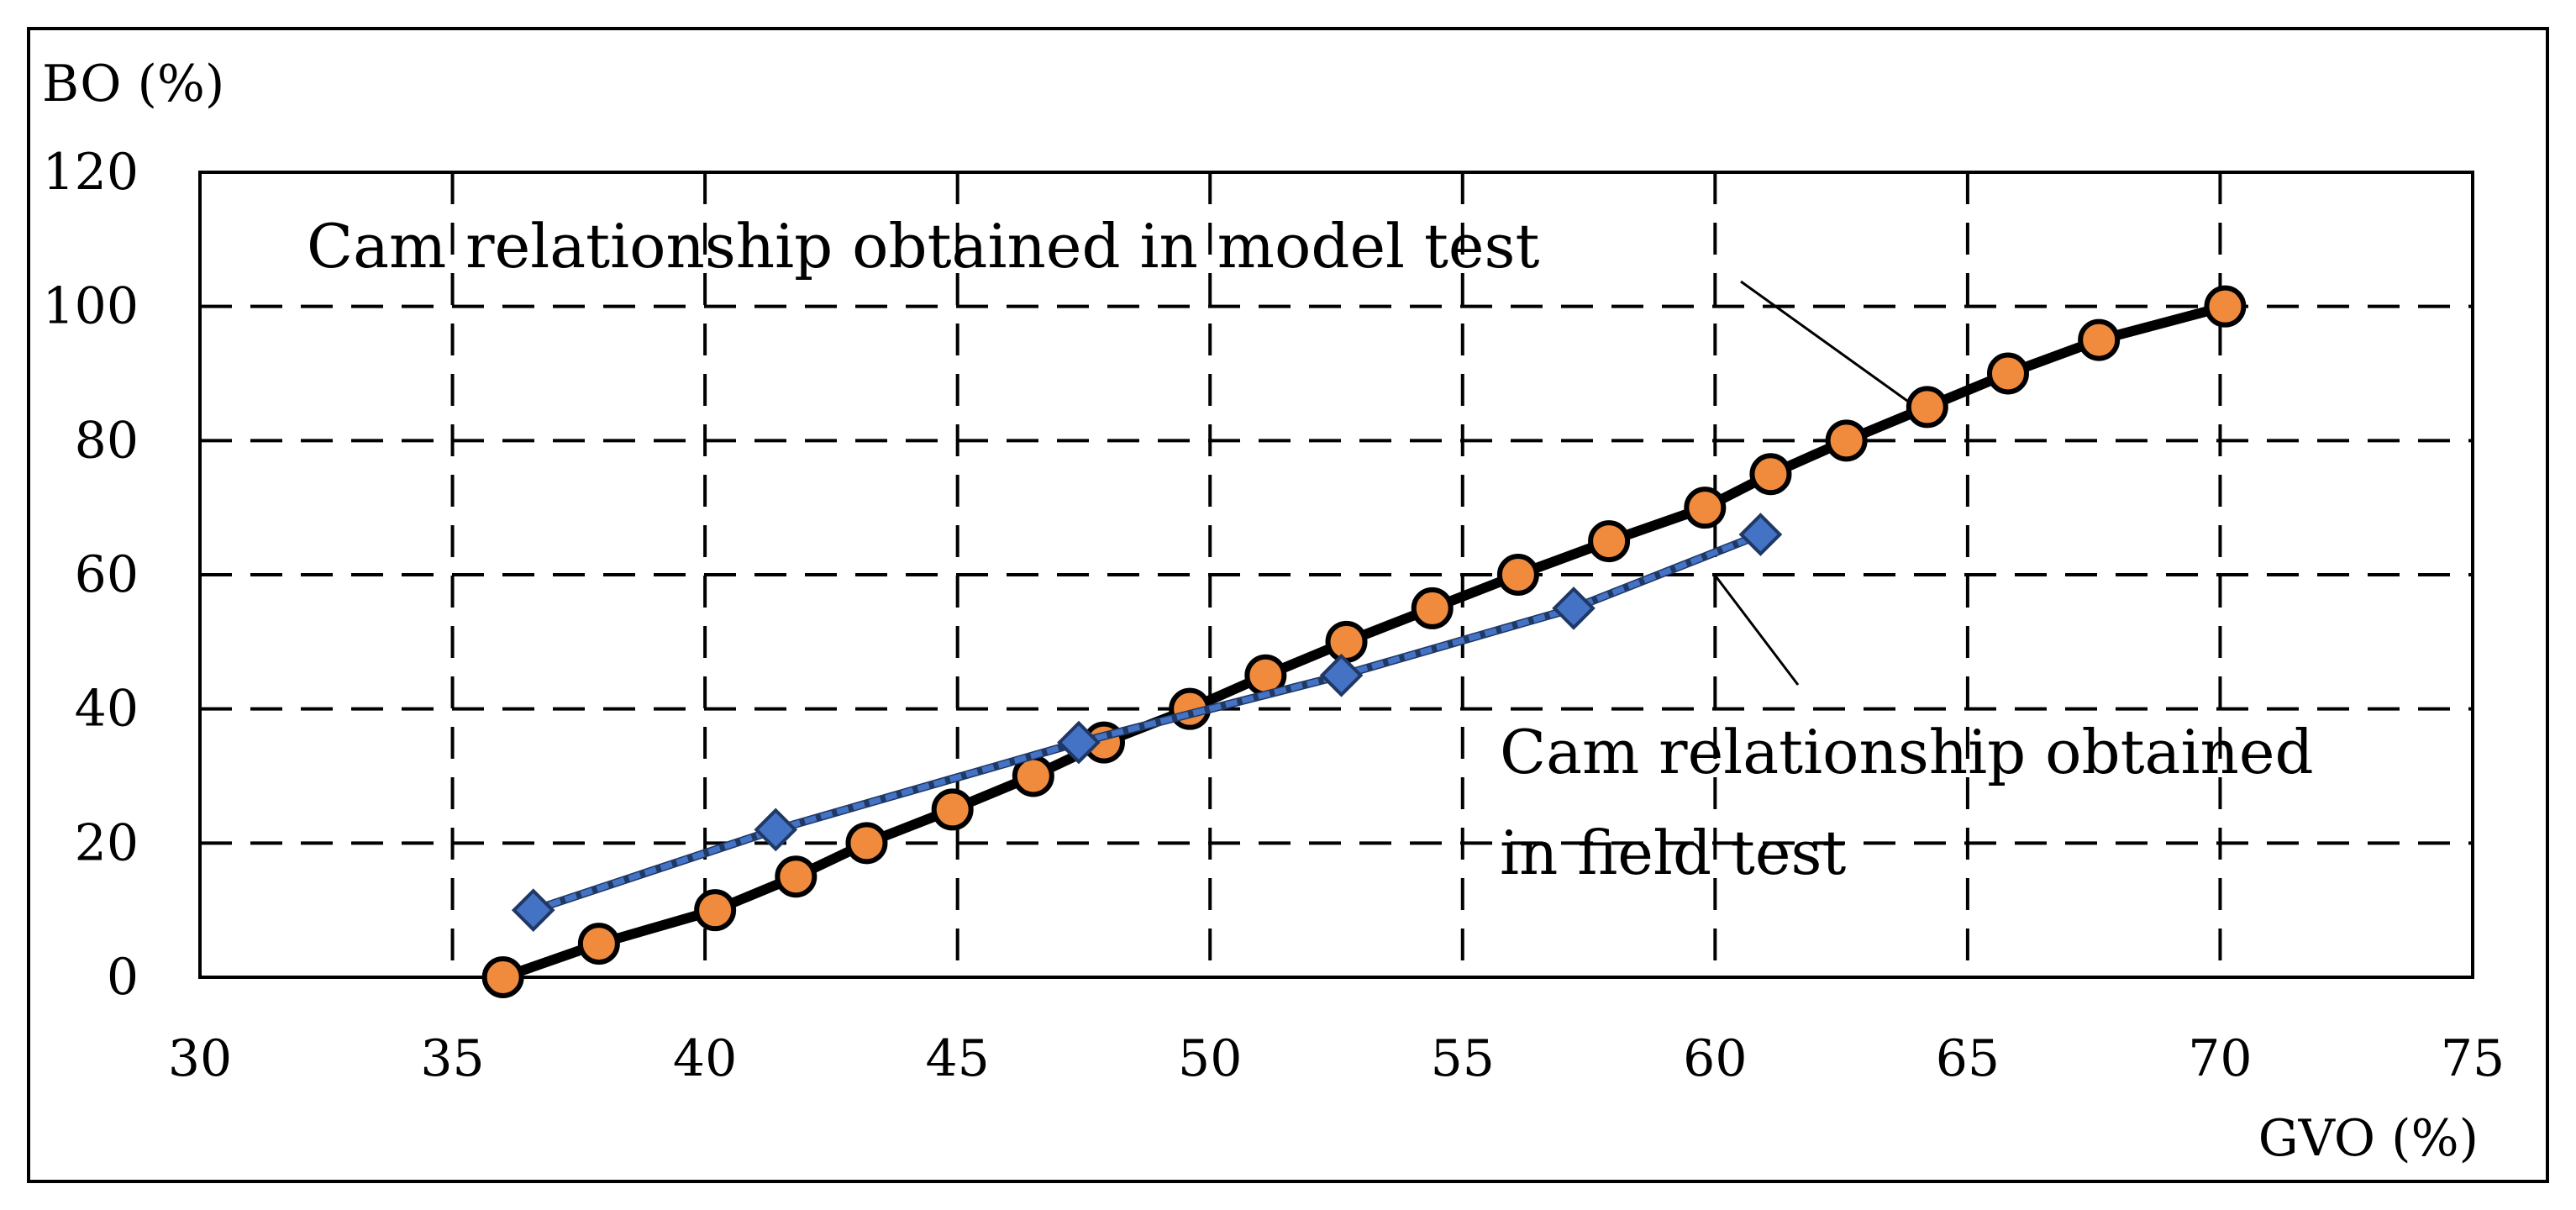 This screenshot has height=1210, width=2576. What do you see at coordinates (90, 172) in the screenshot?
I see `y-tick-label-120: 120` at bounding box center [90, 172].